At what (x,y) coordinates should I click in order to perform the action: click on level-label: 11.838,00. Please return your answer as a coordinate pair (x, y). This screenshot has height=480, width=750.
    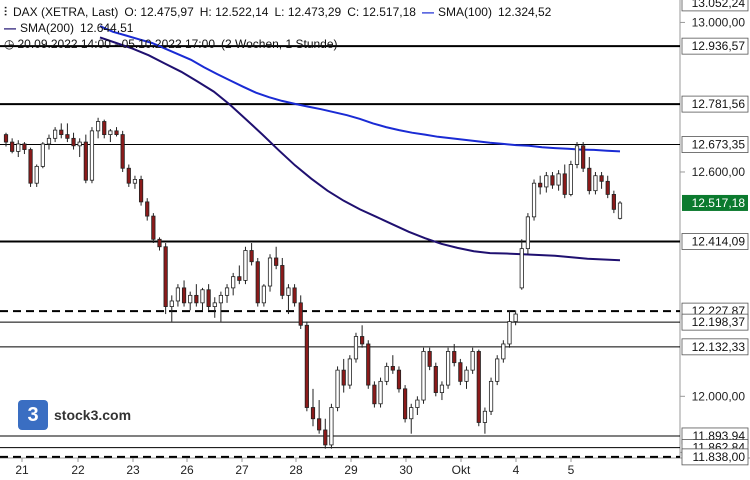
    Looking at the image, I should click on (719, 457).